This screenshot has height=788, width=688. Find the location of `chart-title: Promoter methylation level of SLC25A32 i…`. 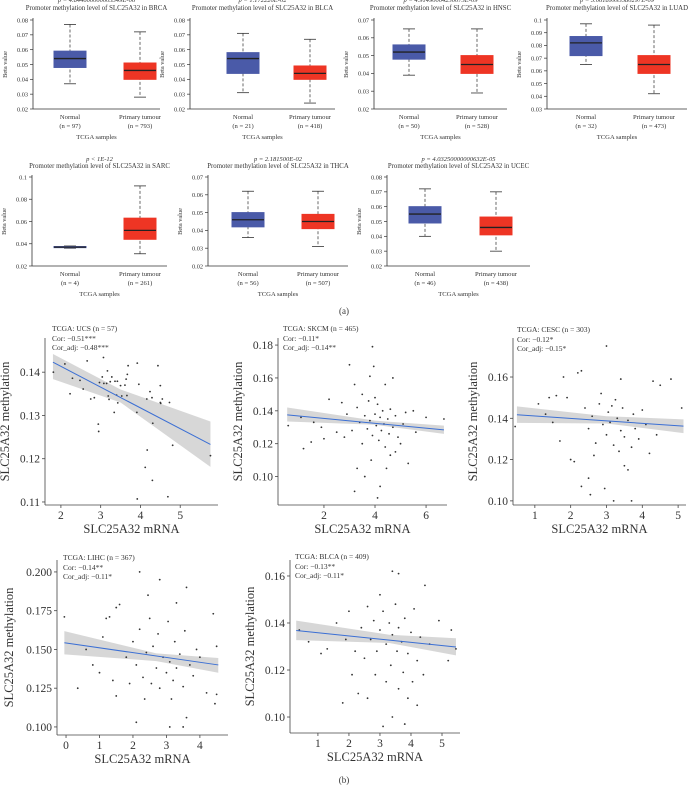

chart-title: Promoter methylation level of SLC25A32 i… is located at coordinates (97, 8).